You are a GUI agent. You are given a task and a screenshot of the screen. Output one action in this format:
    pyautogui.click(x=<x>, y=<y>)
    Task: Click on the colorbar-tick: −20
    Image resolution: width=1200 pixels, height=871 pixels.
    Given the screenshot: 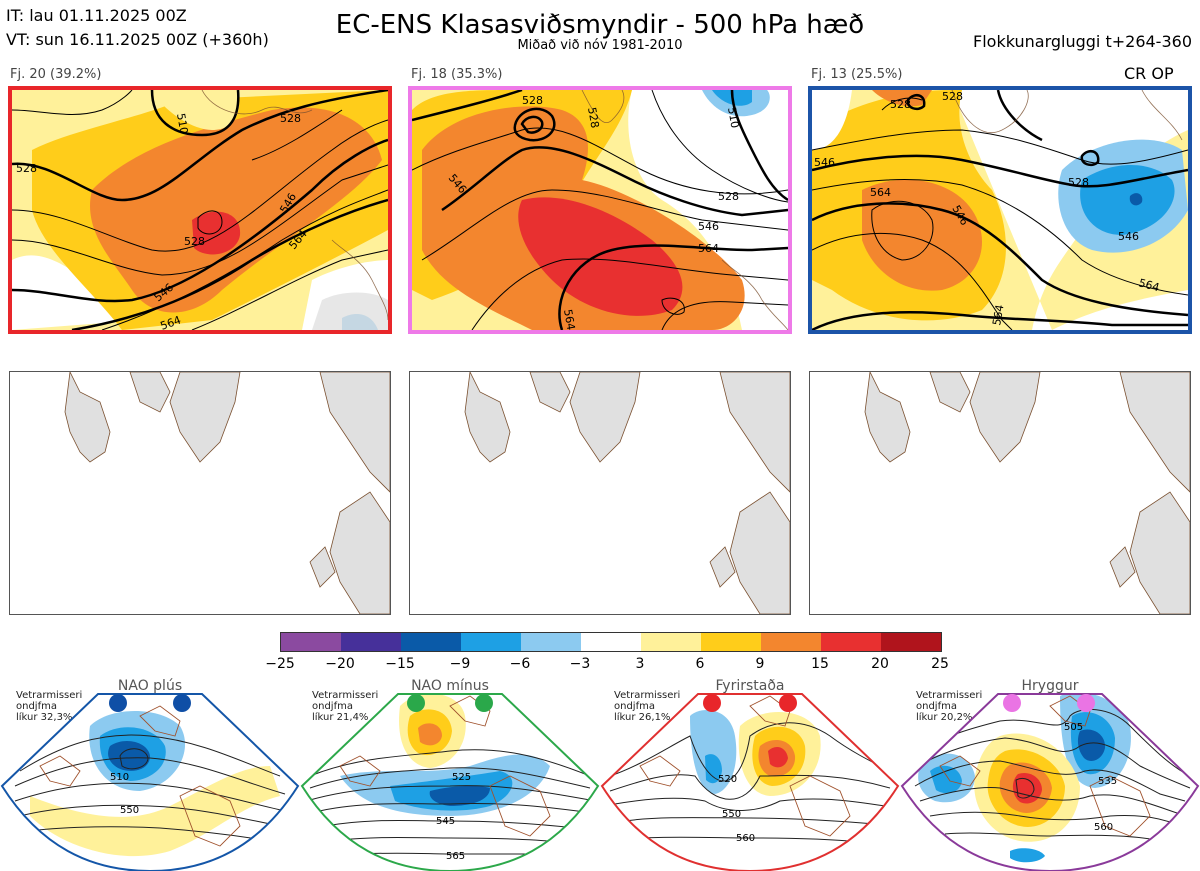 What is the action you would take?
    pyautogui.click(x=340, y=664)
    